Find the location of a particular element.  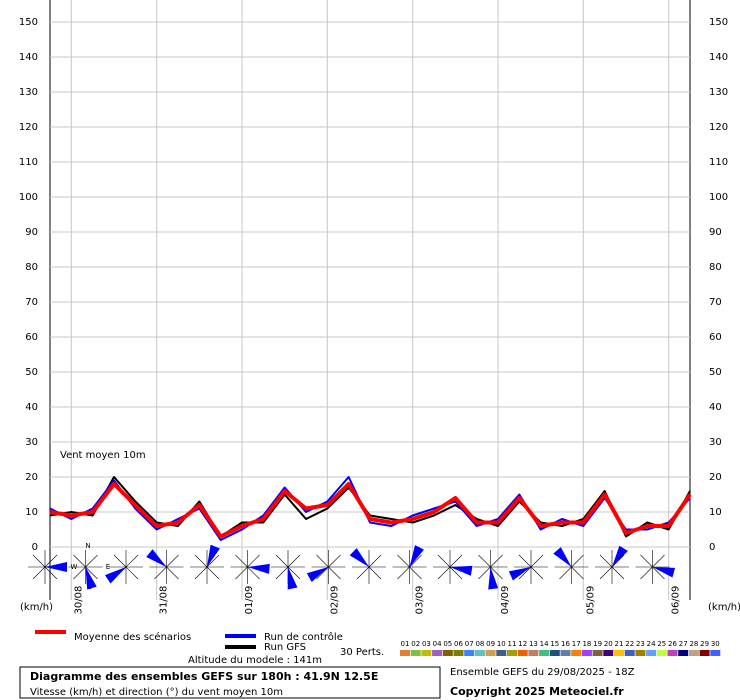

annotation: Vent moyen 10m is located at coordinates (103, 455).